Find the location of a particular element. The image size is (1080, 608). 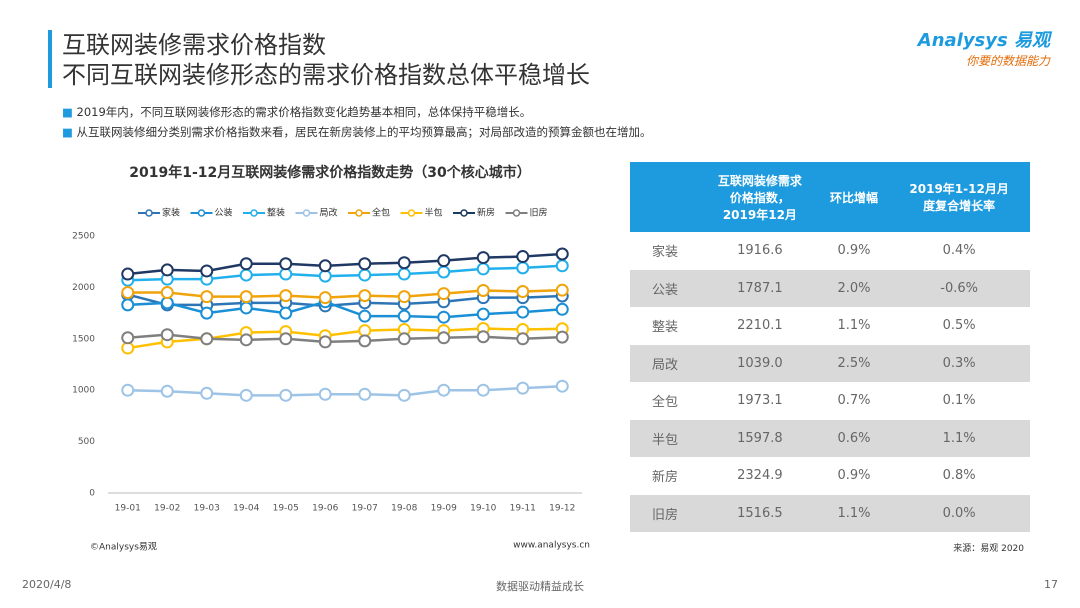

table-cell: 新房 is located at coordinates (664, 478).